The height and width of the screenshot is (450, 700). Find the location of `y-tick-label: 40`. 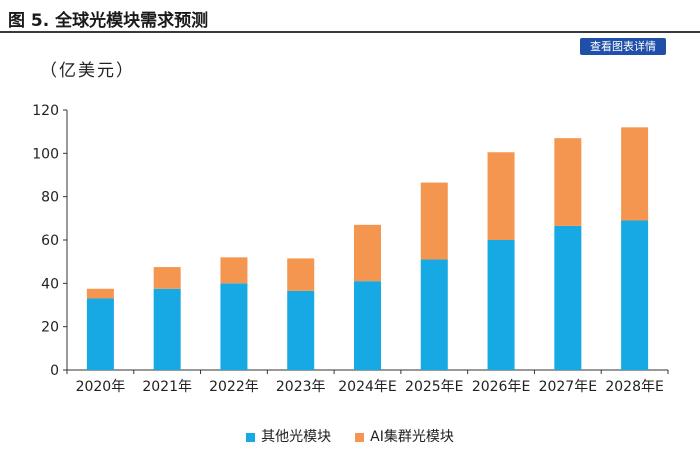

y-tick-label: 40 is located at coordinates (50, 284).